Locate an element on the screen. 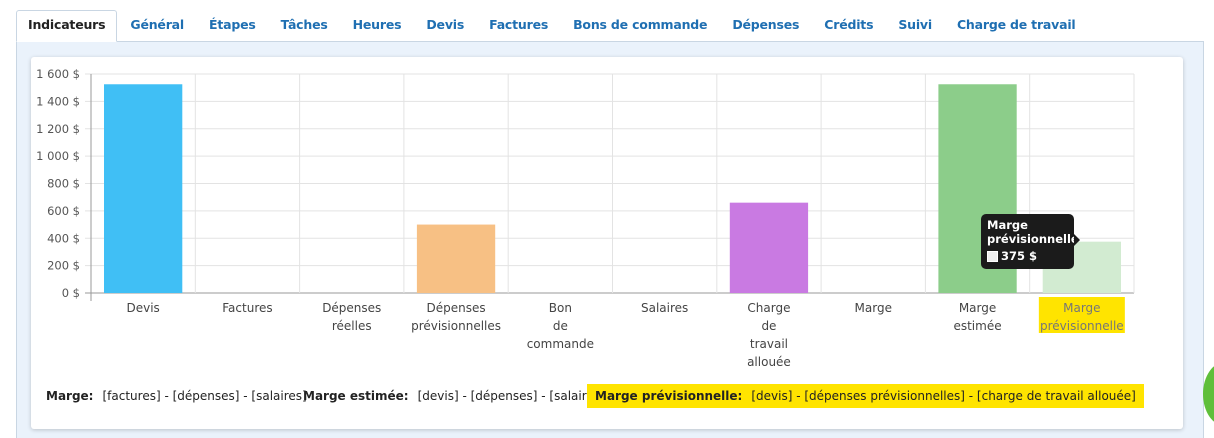  x-tick-label: Devis is located at coordinates (142, 308).